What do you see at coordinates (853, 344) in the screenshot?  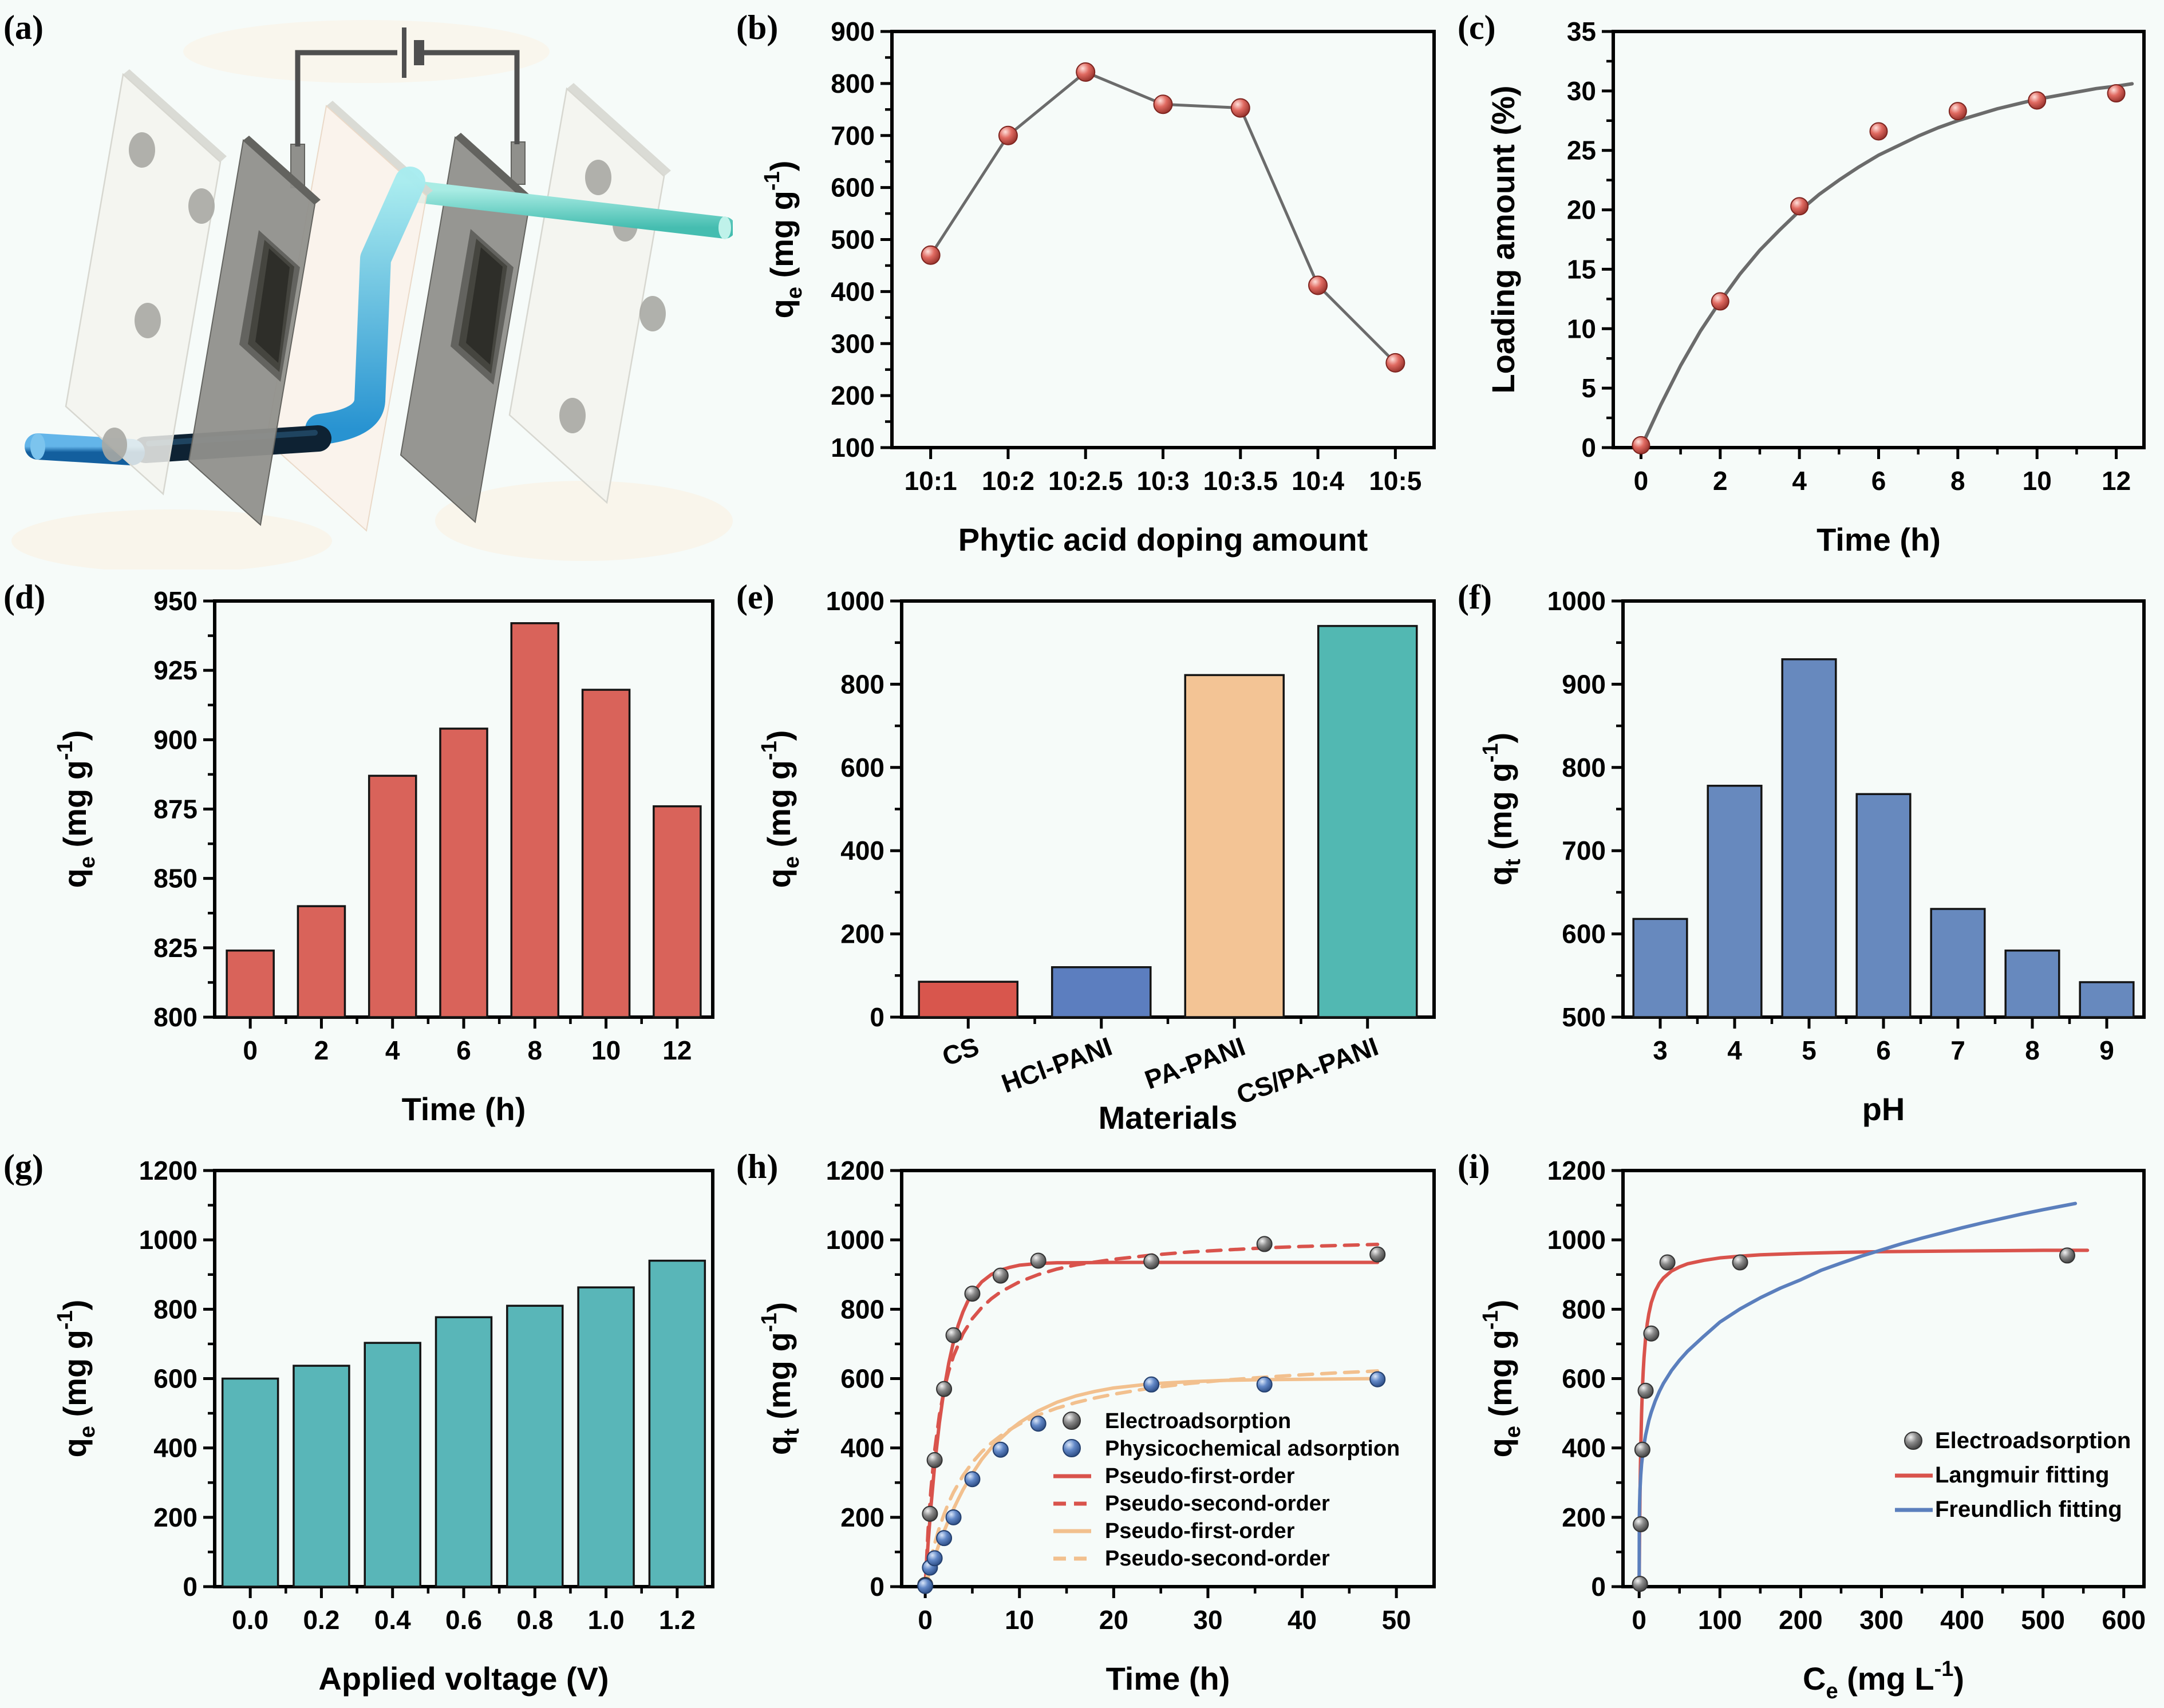 I see `y-tick-label: 300` at bounding box center [853, 344].